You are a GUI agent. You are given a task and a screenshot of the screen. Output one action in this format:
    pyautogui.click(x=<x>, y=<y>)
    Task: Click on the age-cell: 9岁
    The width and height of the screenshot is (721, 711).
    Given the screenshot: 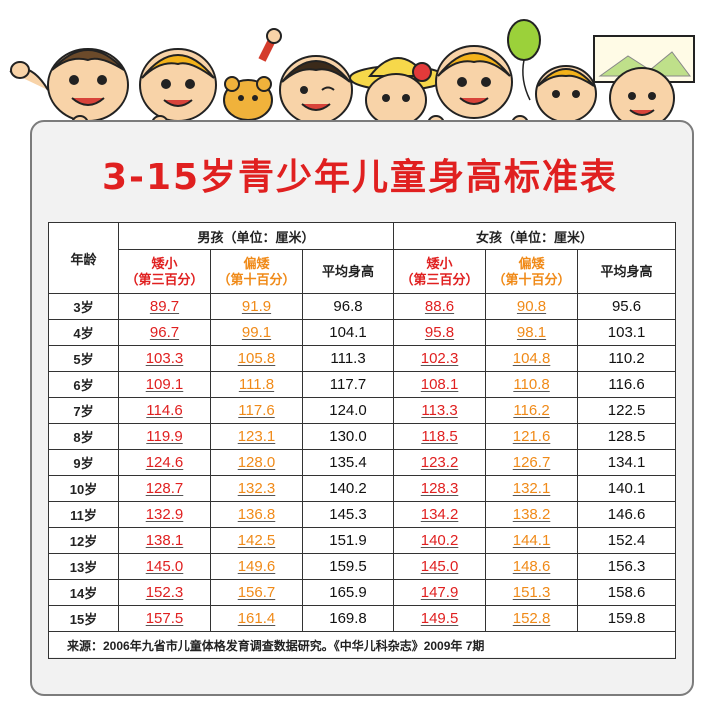 What is the action you would take?
    pyautogui.click(x=83, y=462)
    